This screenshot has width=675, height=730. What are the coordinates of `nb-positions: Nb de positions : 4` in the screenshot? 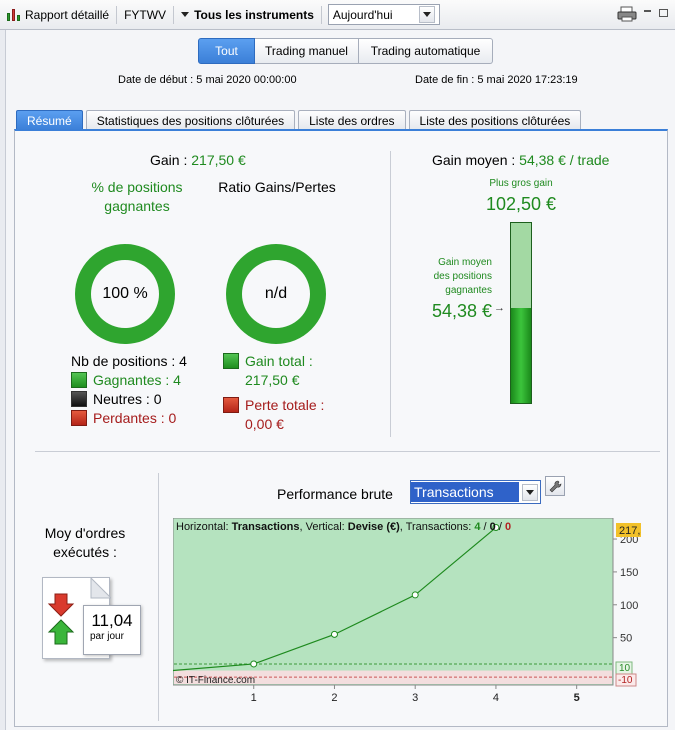 It's located at (129, 361).